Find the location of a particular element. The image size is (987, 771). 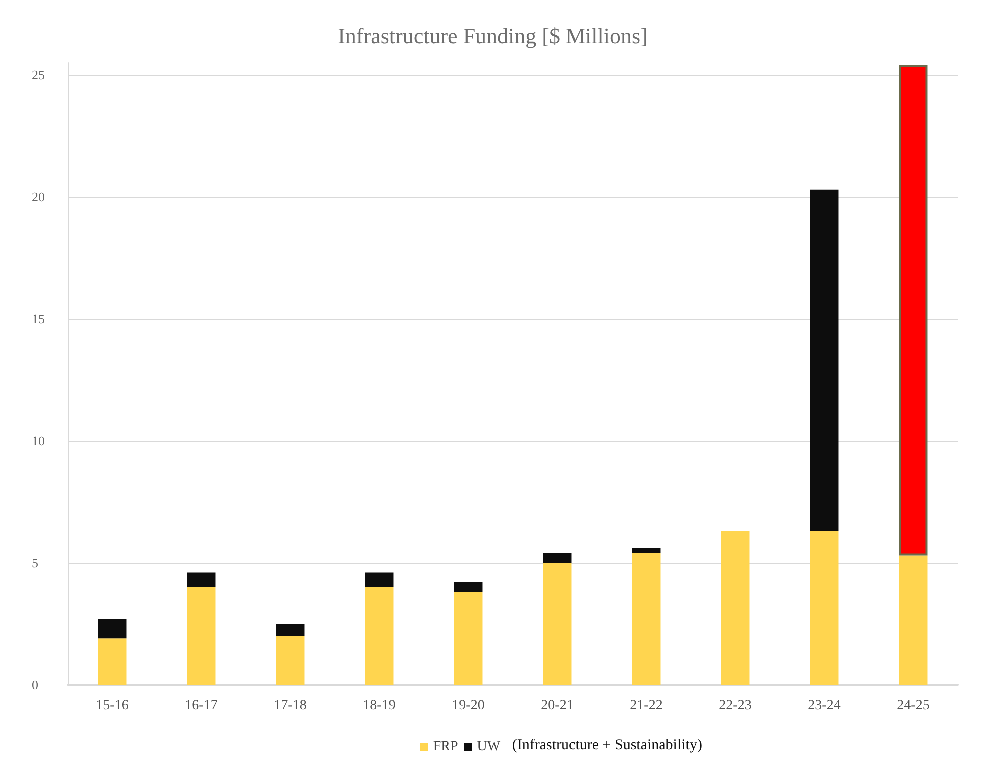

x-tick-label: 21-22 is located at coordinates (646, 706).